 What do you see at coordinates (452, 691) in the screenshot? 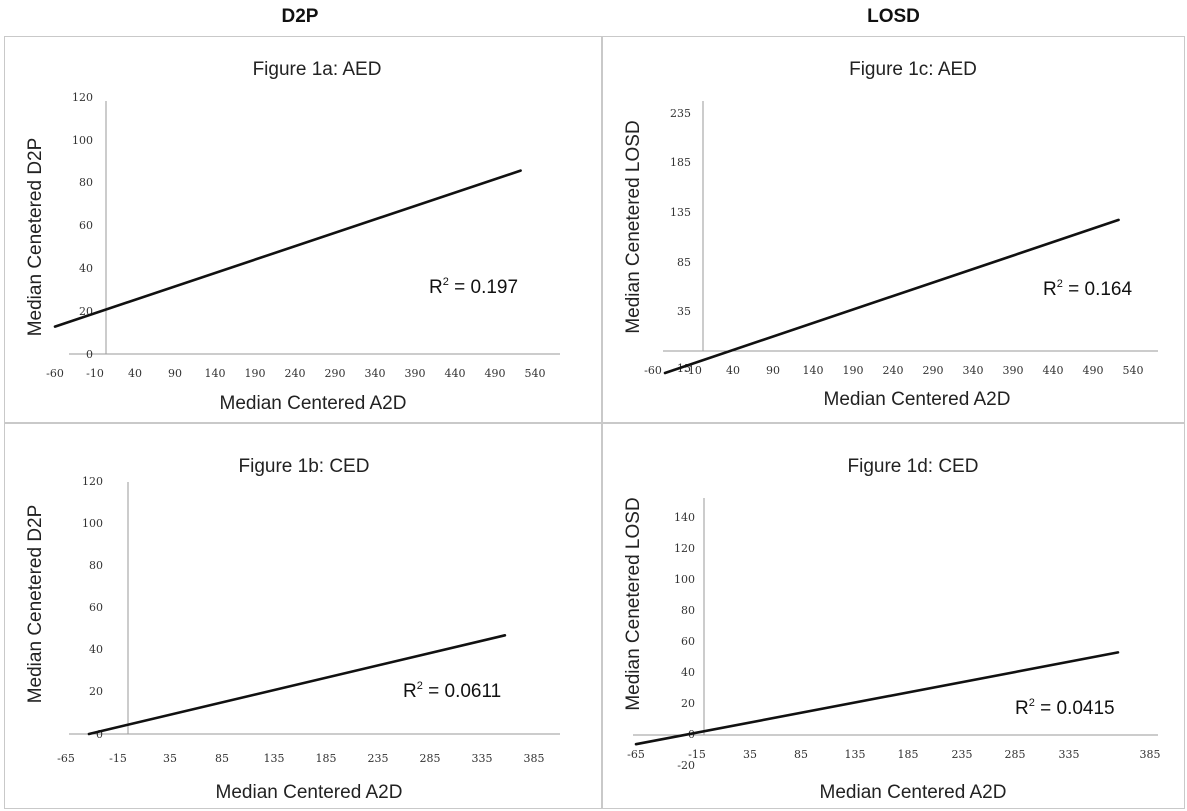
I see `r-squared-label: R2 = 0.0611` at bounding box center [452, 691].